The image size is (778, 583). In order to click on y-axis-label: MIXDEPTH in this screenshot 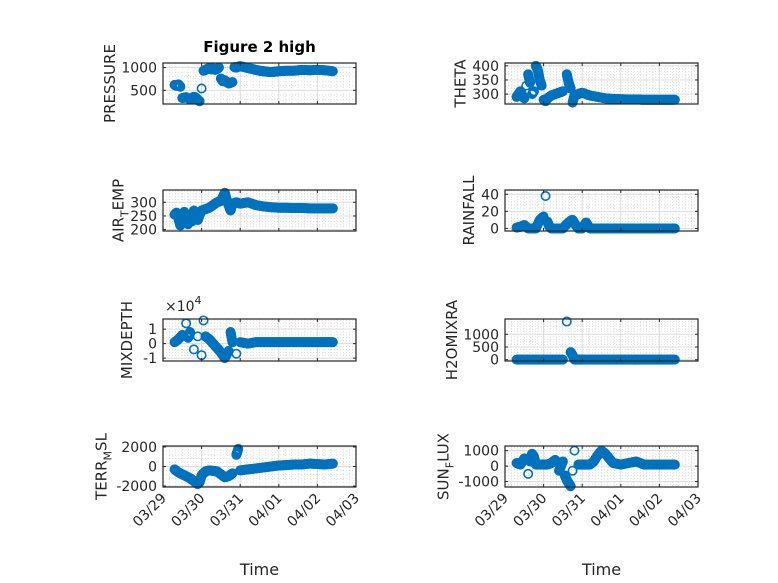, I will do `click(127, 340)`.